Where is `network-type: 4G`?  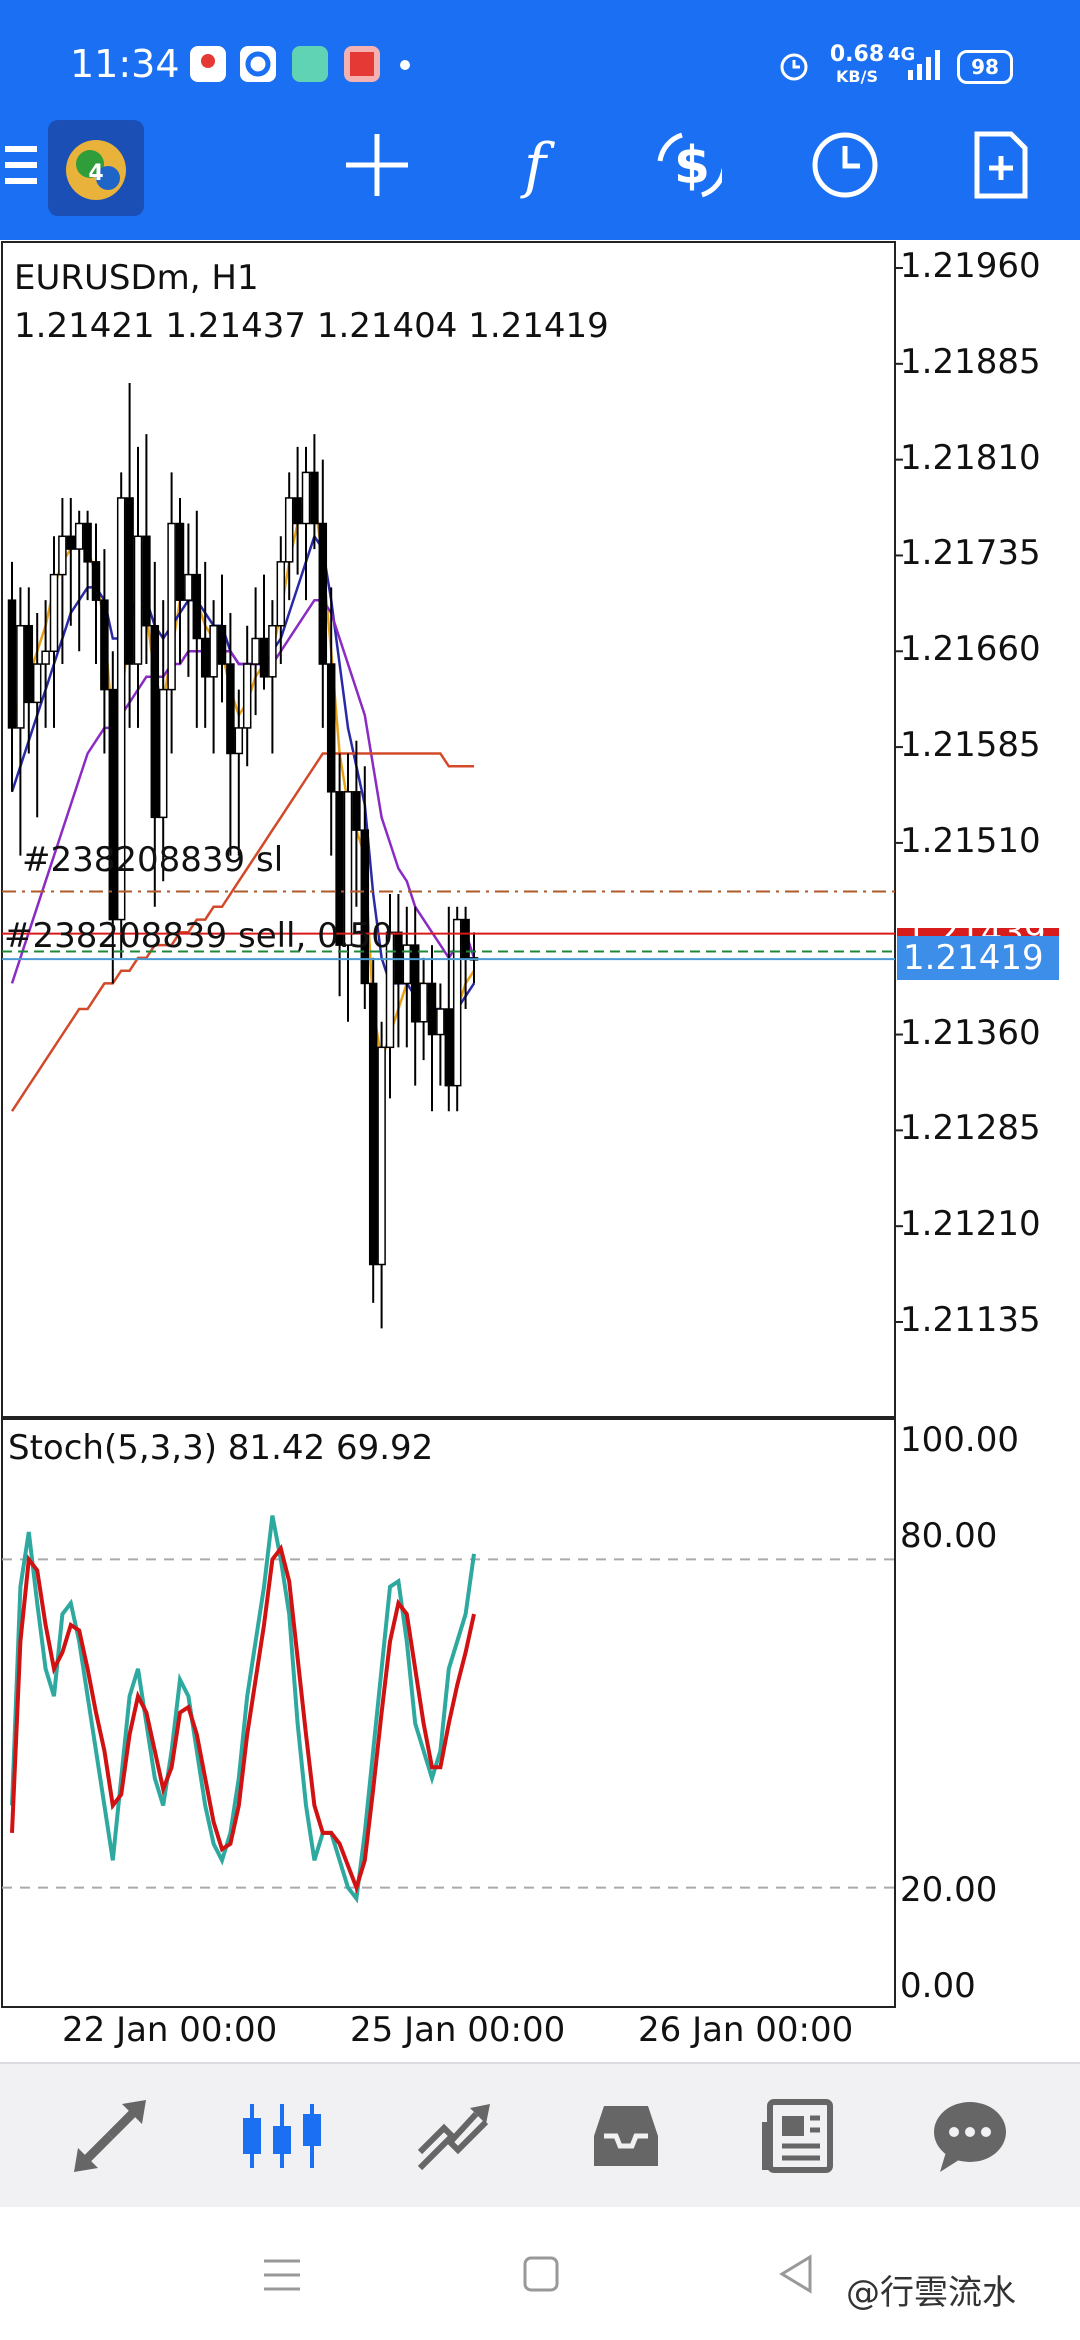
network-type: 4G is located at coordinates (902, 54).